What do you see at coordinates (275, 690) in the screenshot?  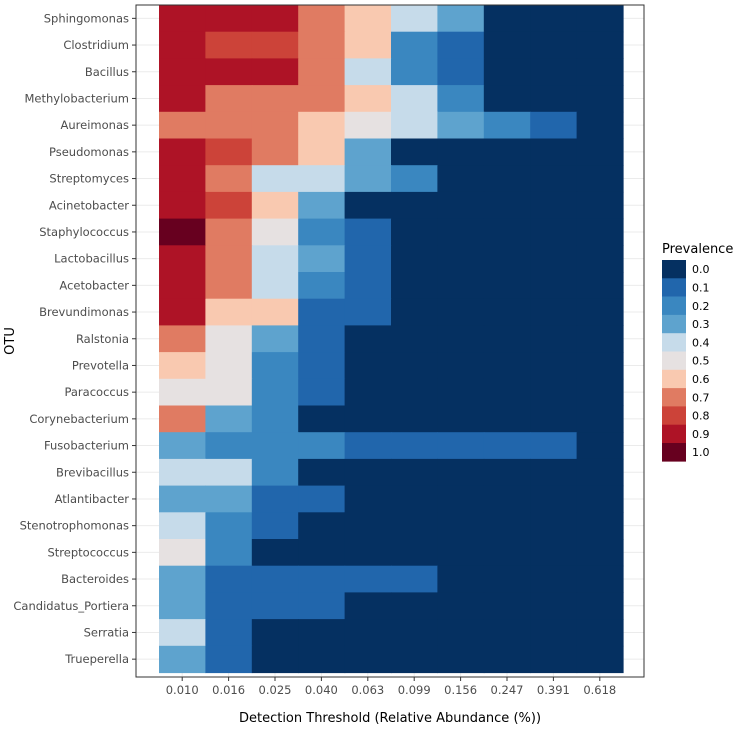 I see `x-tick-label: 0.025` at bounding box center [275, 690].